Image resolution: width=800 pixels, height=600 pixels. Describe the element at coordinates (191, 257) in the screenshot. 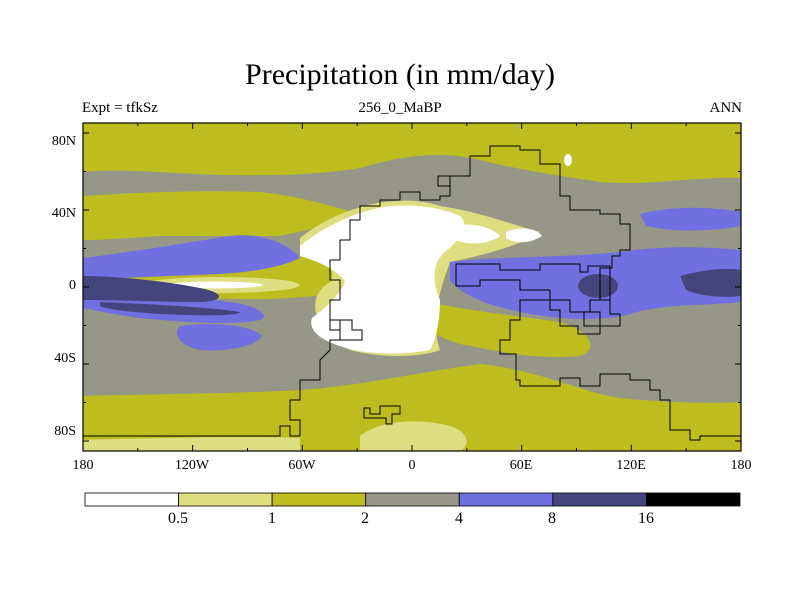

I see `west-blue-itcz` at that location.